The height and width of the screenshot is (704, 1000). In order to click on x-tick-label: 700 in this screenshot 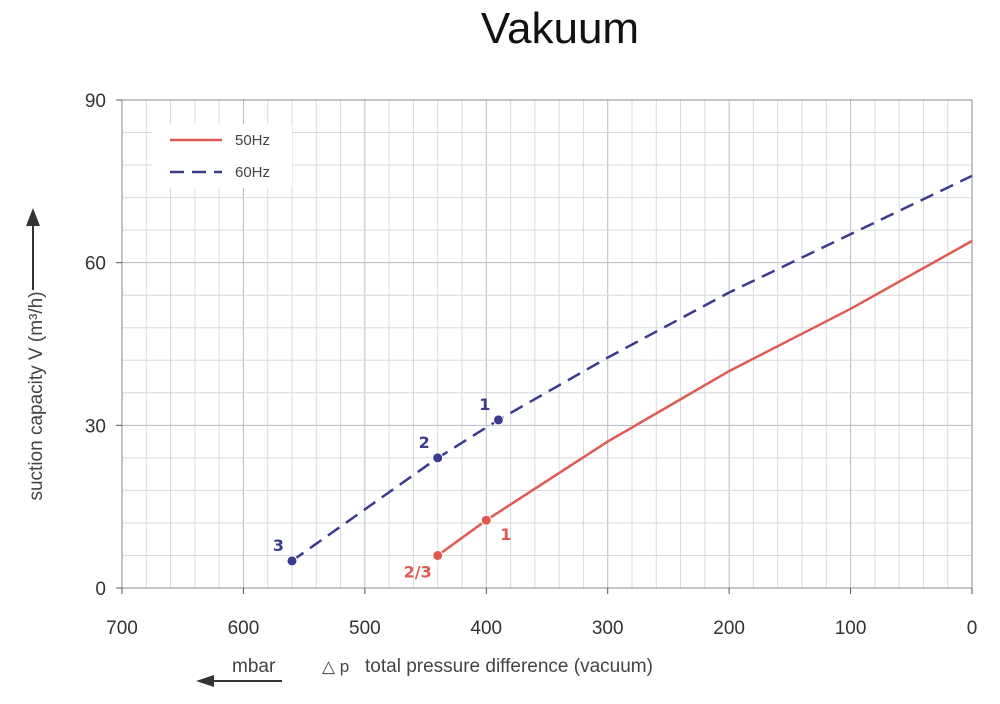, I will do `click(122, 628)`.